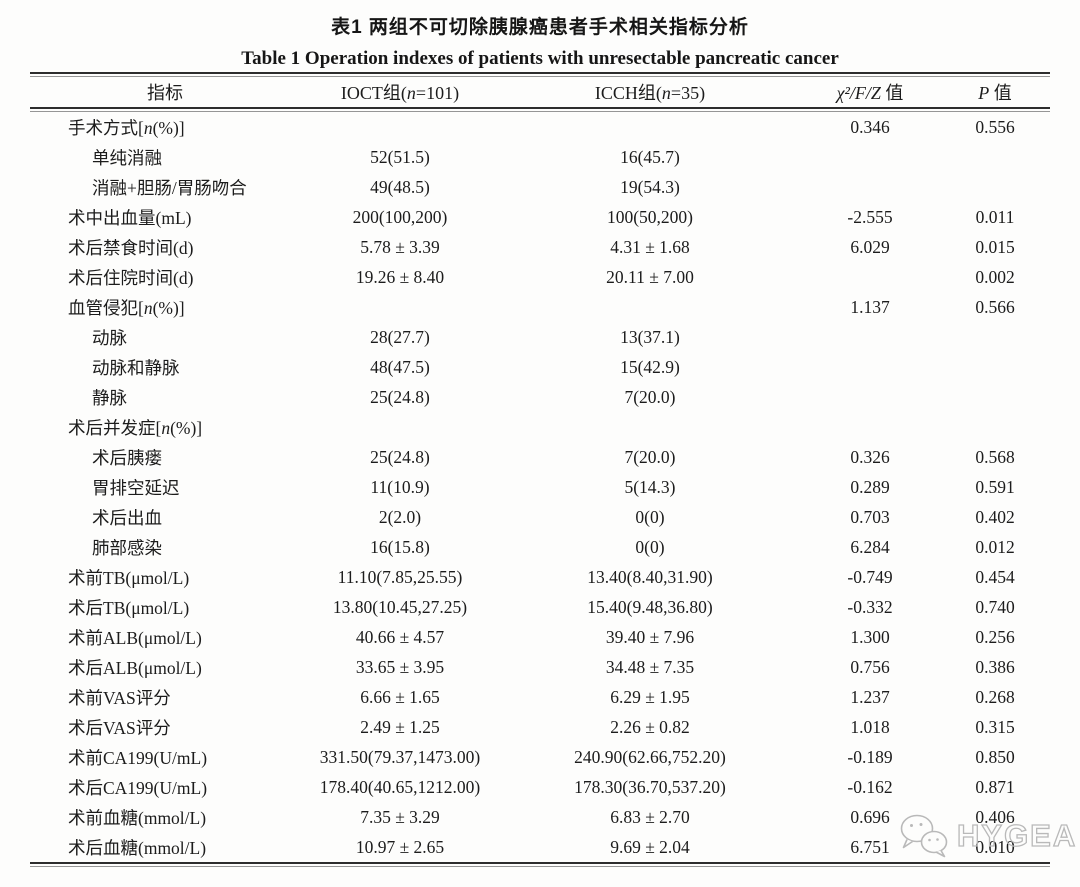 The width and height of the screenshot is (1080, 887). I want to click on table-row: 手术方式[n(%)] 0.346 0.556, so click(540, 127).